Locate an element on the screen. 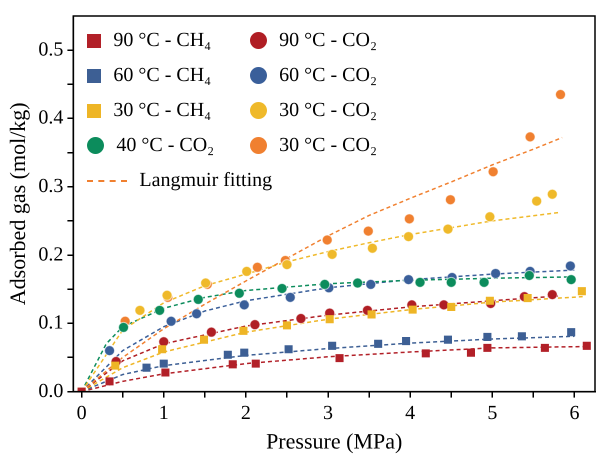 Image resolution: width=607 pixels, height=462 pixels. legend-label: 90 °C - CH₄ is located at coordinates (162, 40).